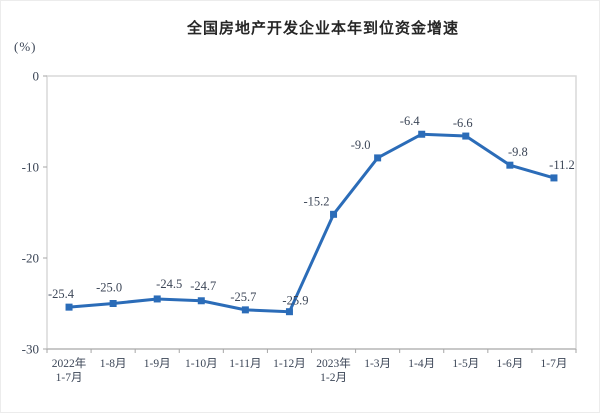  Describe the element at coordinates (554, 364) in the screenshot. I see `x-tick-label: 1-7月` at that location.